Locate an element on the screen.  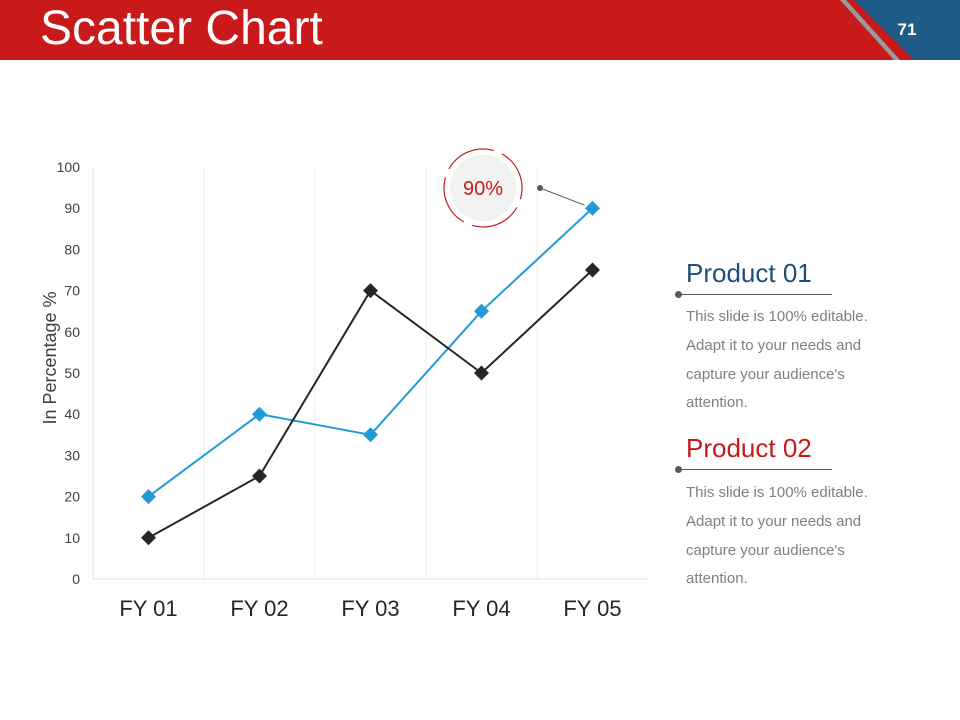
x-tick-label: FY 01 is located at coordinates (148, 608).